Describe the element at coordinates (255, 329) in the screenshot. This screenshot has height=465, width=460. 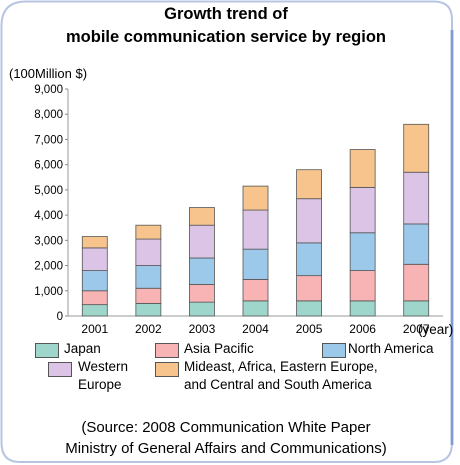
I see `x-tick-label: 2004` at that location.